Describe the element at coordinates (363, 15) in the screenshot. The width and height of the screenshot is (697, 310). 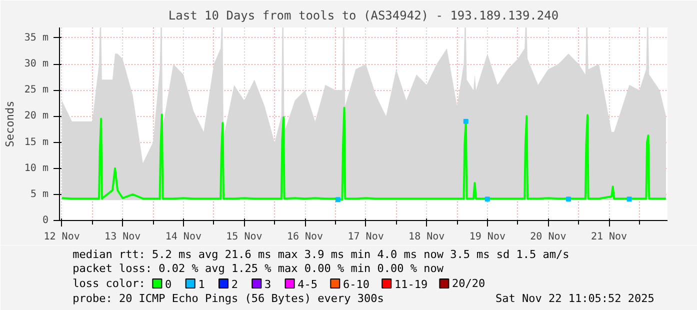
I see `chart-title: Last 10 Days from tools to (AS34942) - 193.189.139.240` at that location.